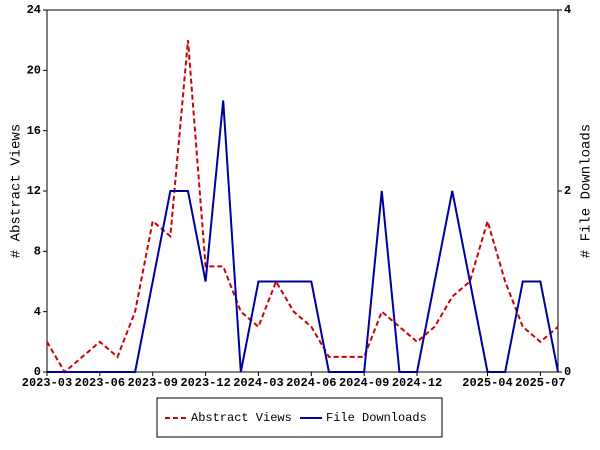 Image resolution: width=600 pixels, height=450 pixels. I want to click on legend-label: File Downloads, so click(376, 418).